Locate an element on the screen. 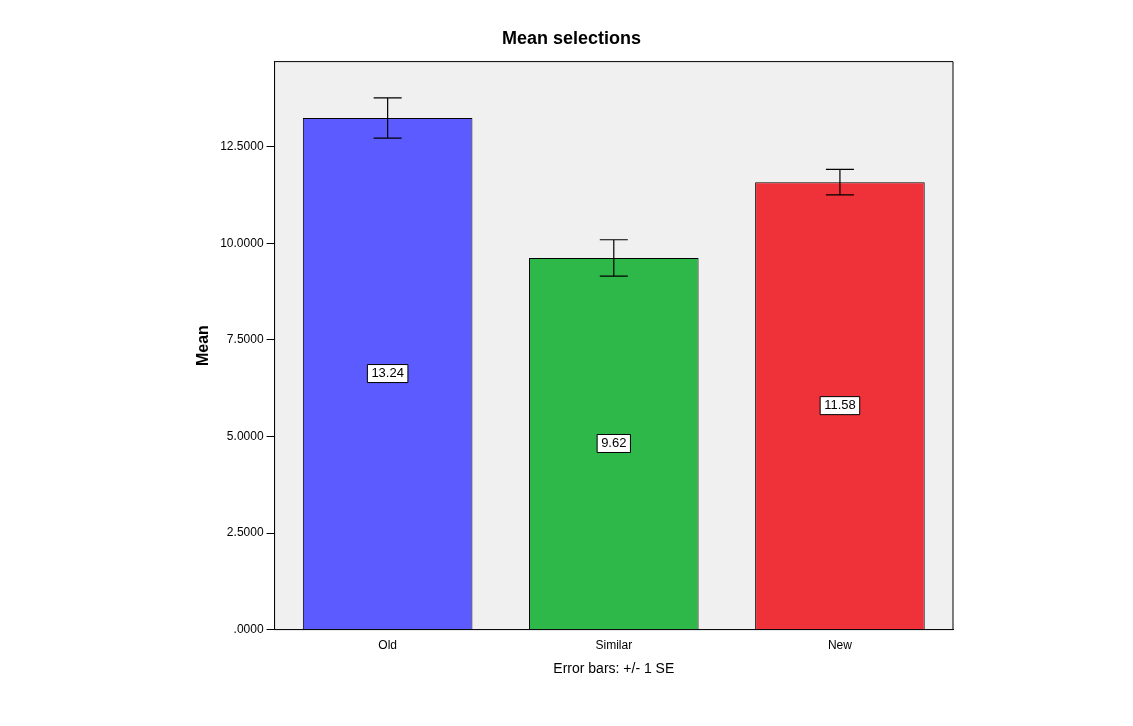 The height and width of the screenshot is (726, 1133). chart-title: Mean selections is located at coordinates (571, 37).